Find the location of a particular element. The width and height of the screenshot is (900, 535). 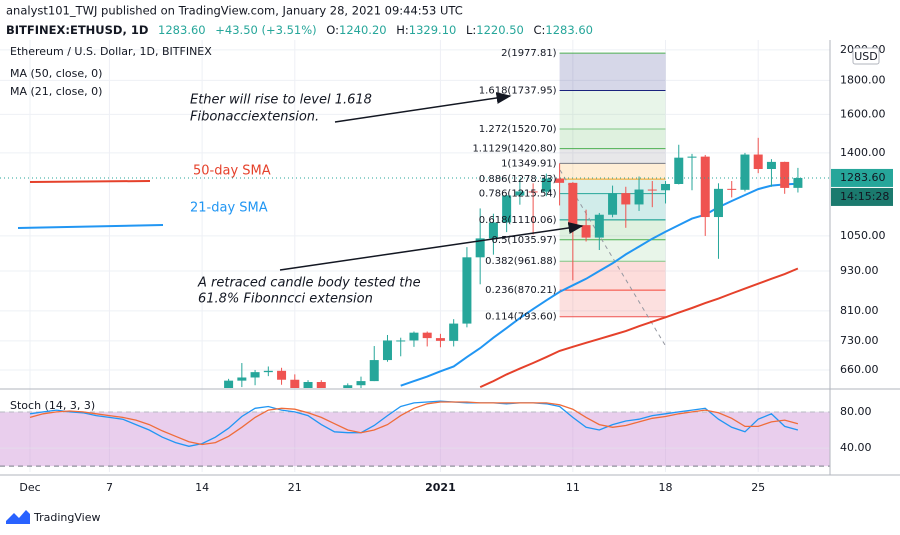

y-tick-label: 1400.00 is located at coordinates (863, 152).